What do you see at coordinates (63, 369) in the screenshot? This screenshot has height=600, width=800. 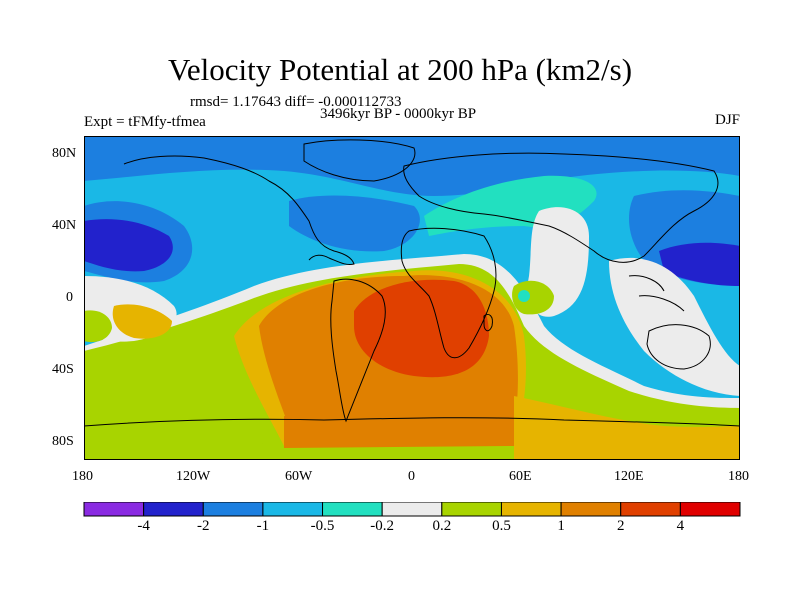 I see `lat-tick-label: 40S` at bounding box center [63, 369].